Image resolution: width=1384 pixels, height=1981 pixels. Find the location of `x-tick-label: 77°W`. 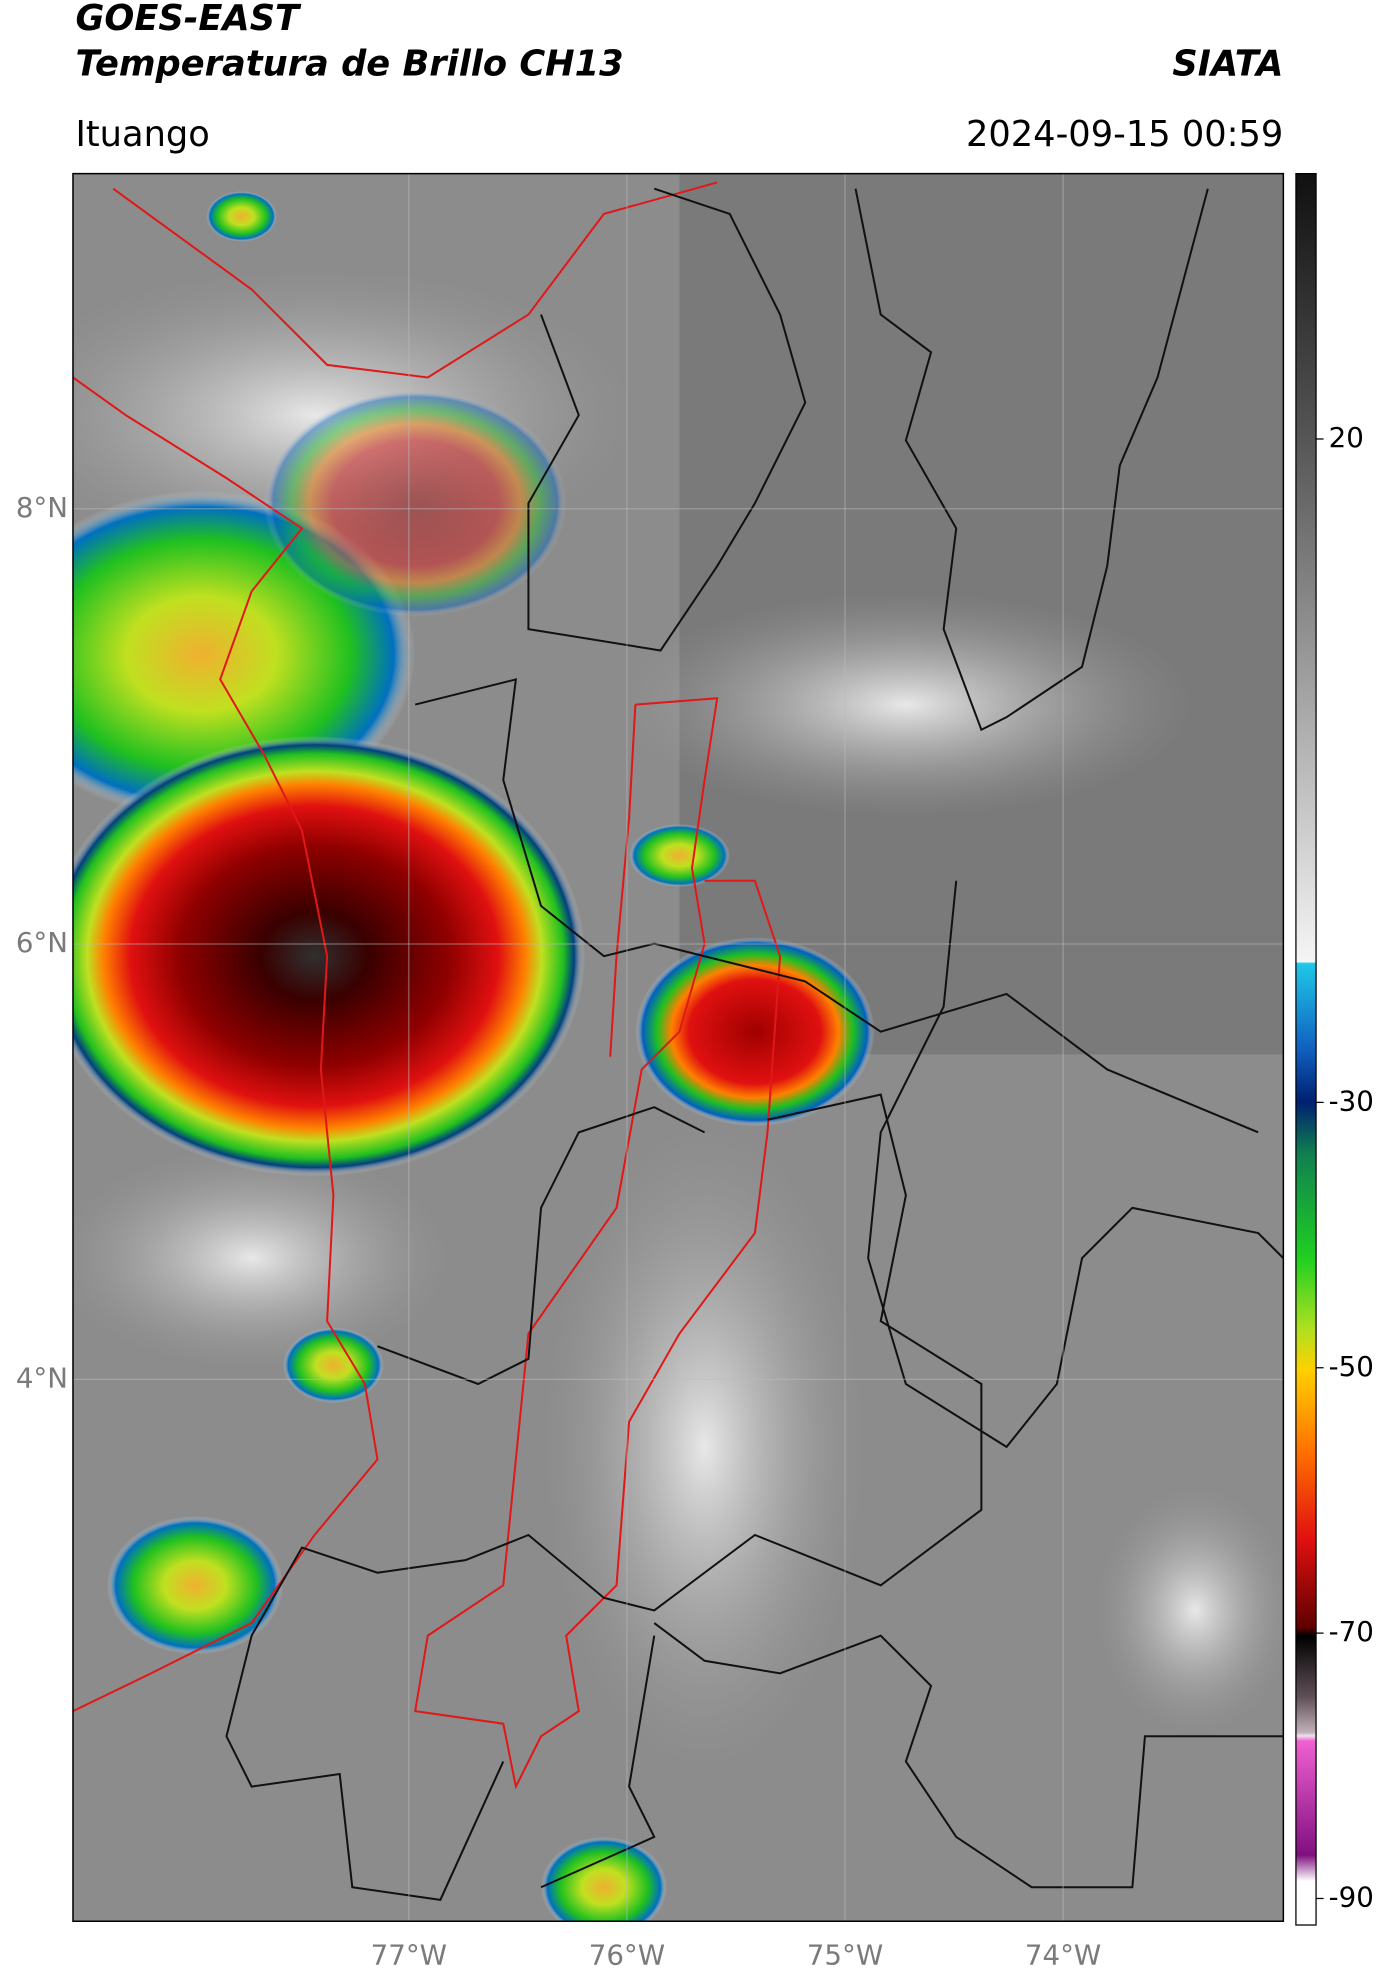

x-tick-label: 77°W is located at coordinates (409, 1954).